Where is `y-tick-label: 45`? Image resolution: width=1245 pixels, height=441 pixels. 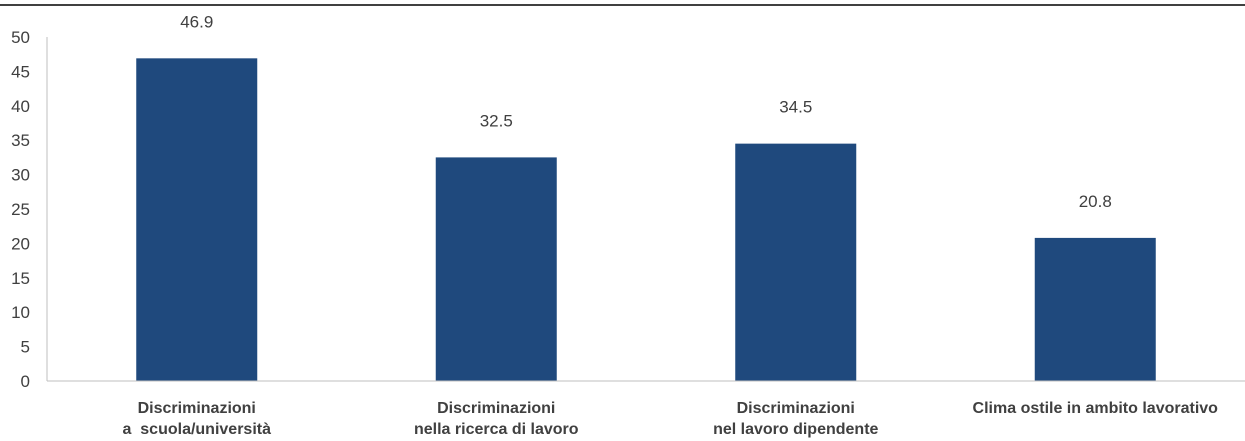 y-tick-label: 45 is located at coordinates (20, 71).